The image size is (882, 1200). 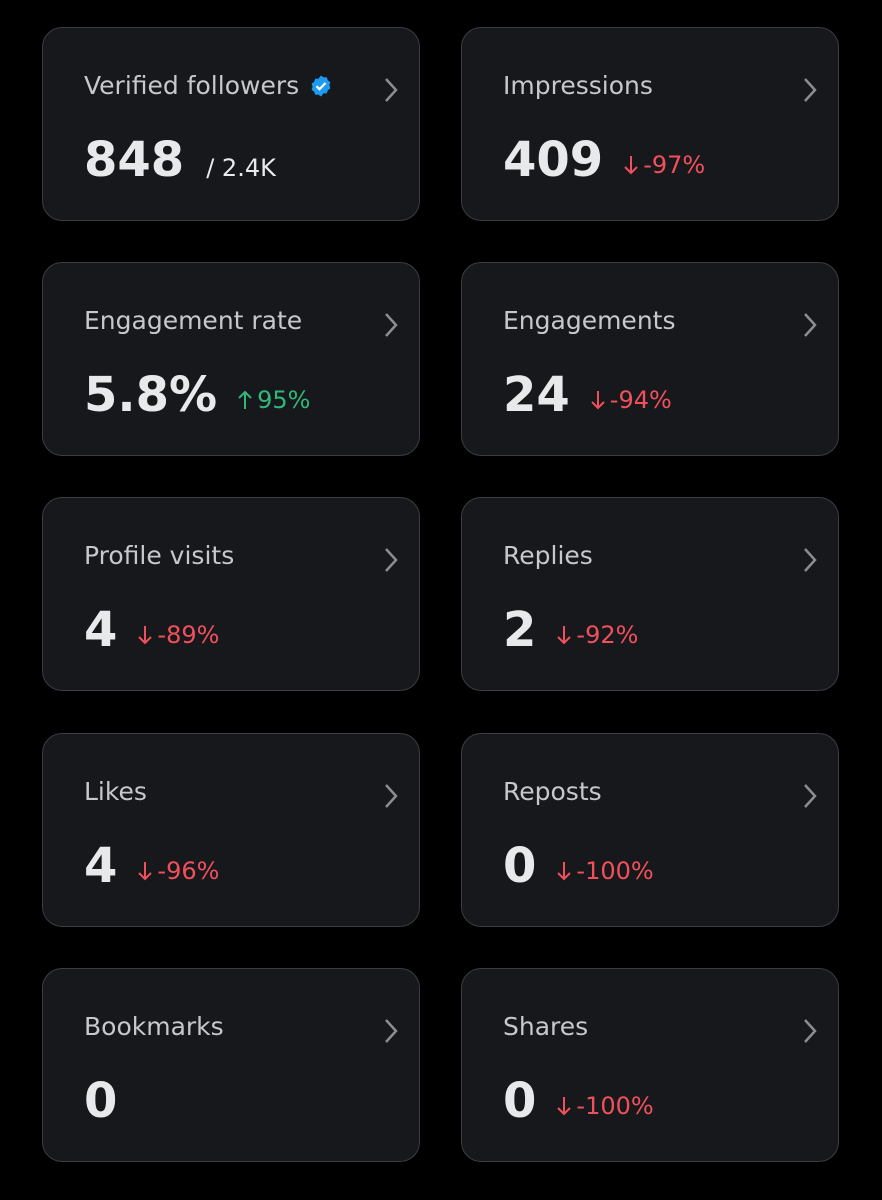 I want to click on card-value-row: 2 -92%, so click(x=570, y=630).